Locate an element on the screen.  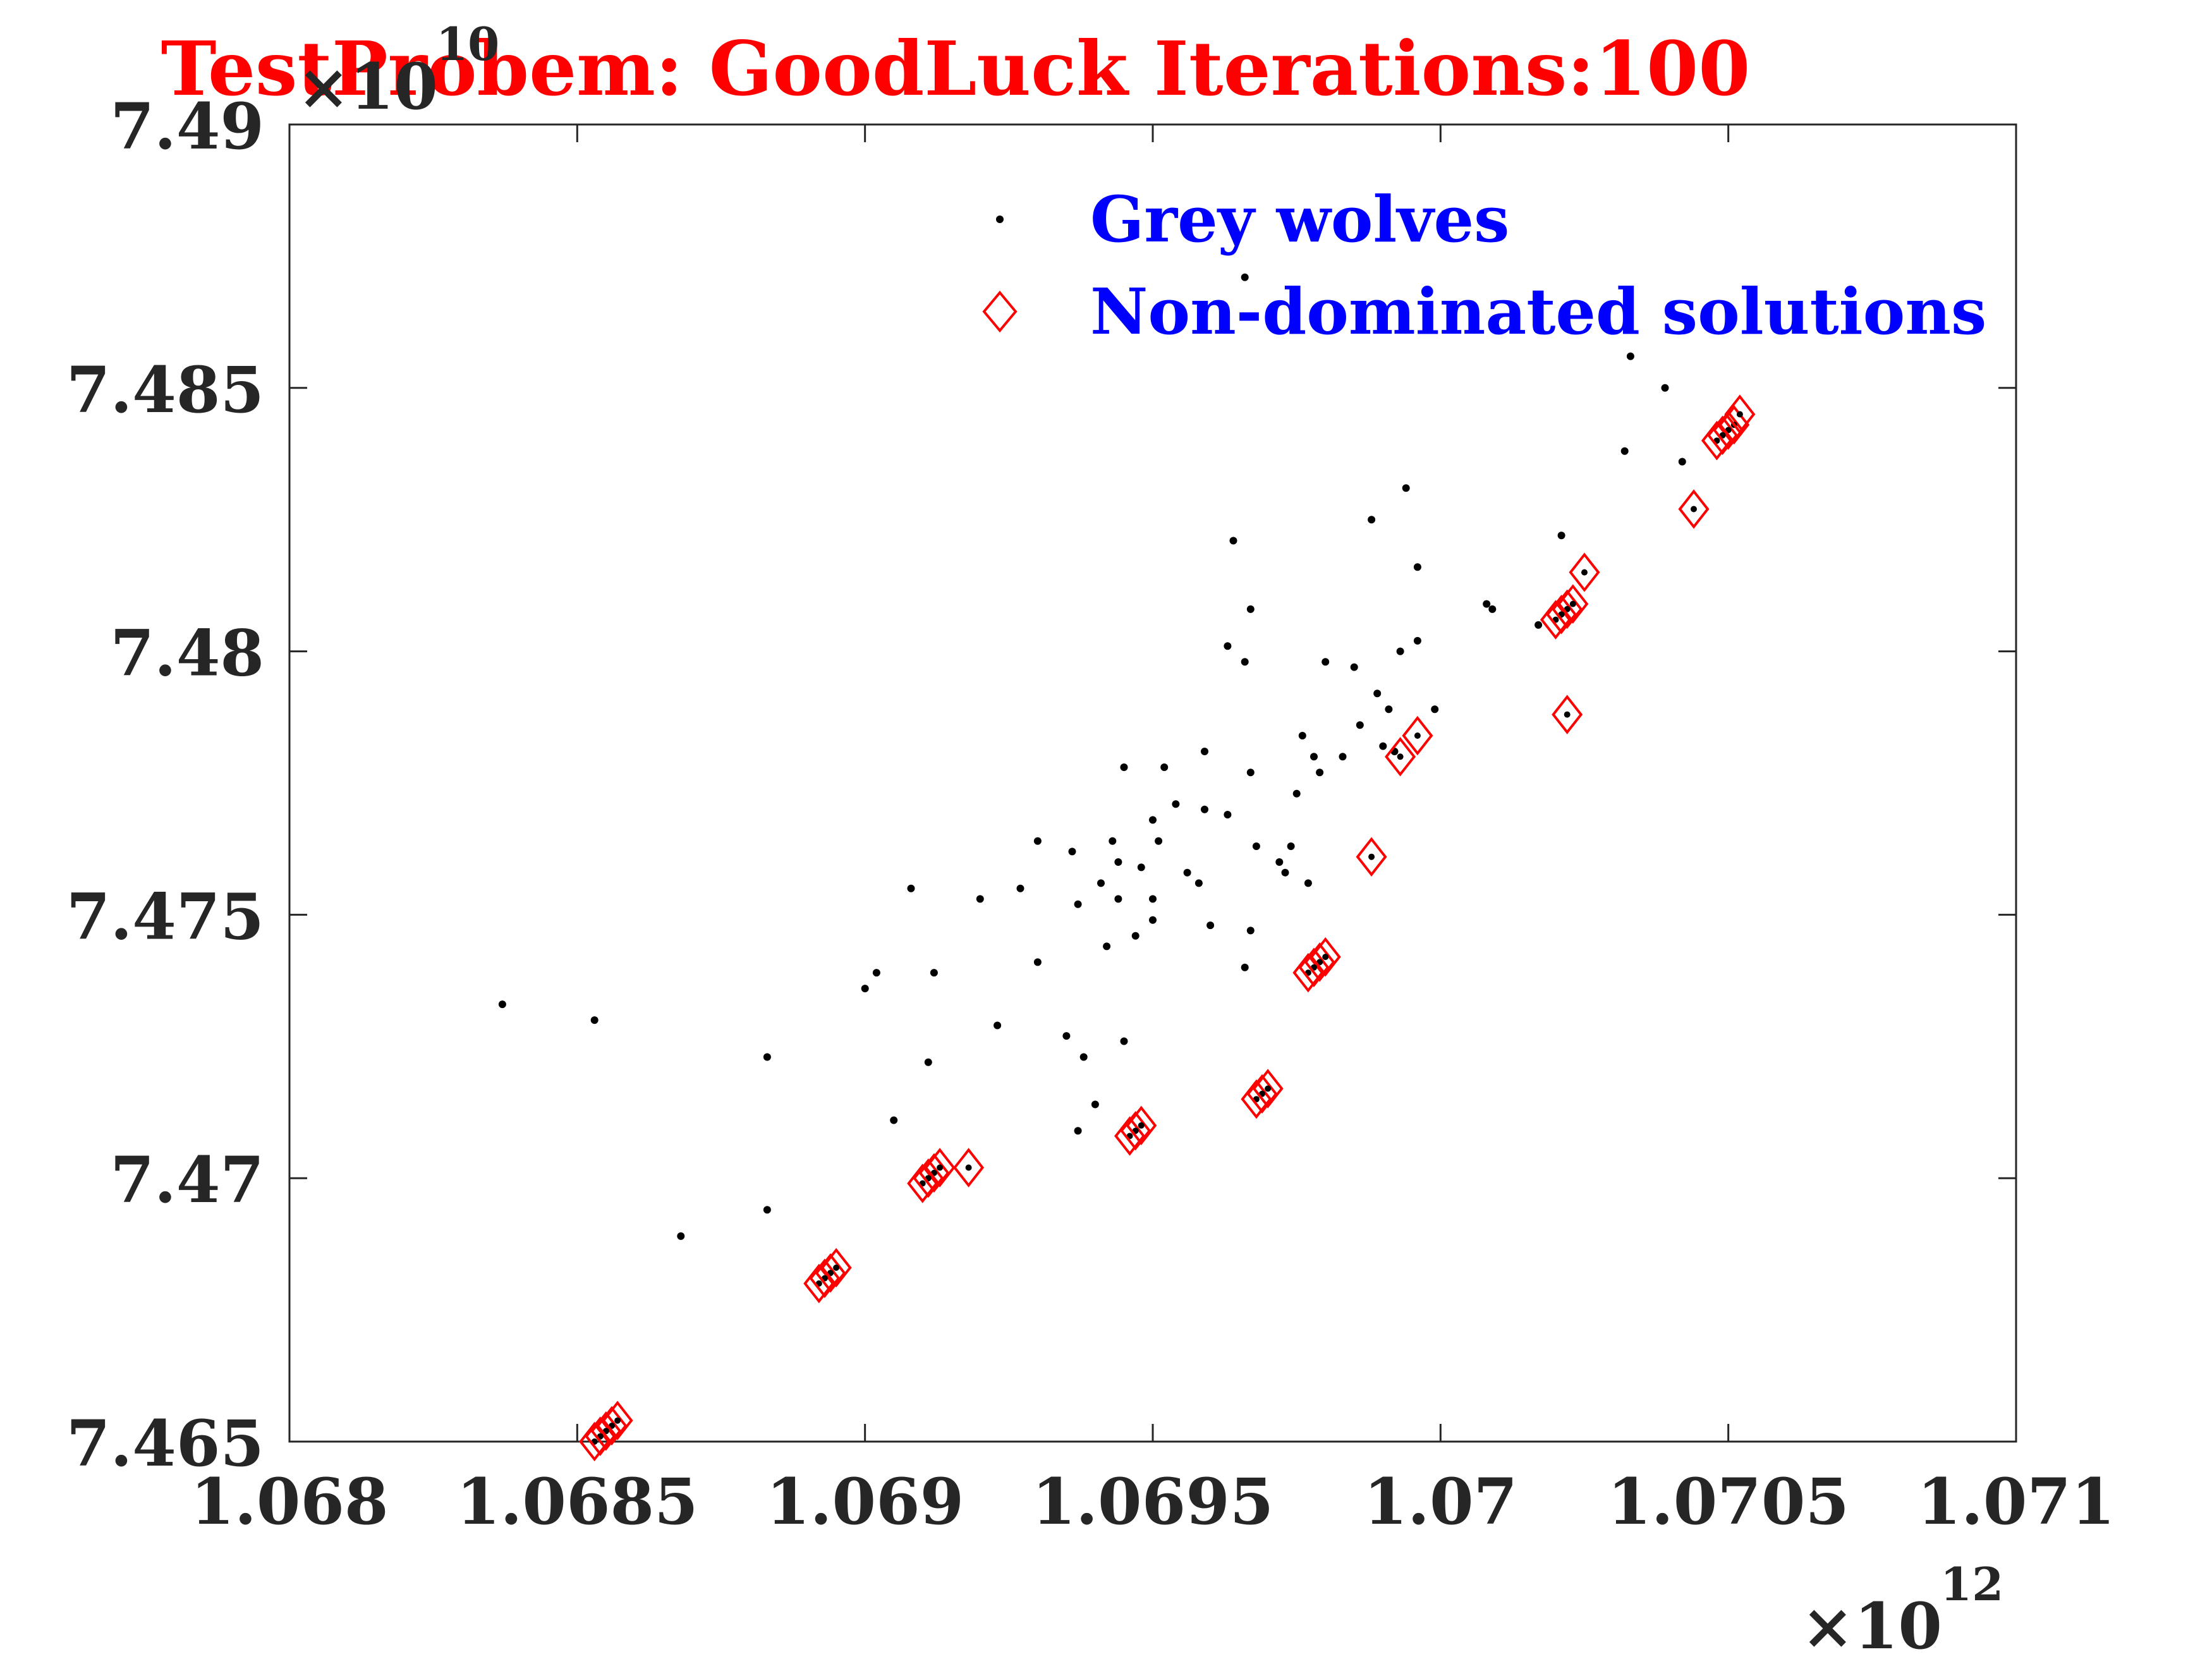
x-tick-label: 1.071 is located at coordinates (2016, 1501).